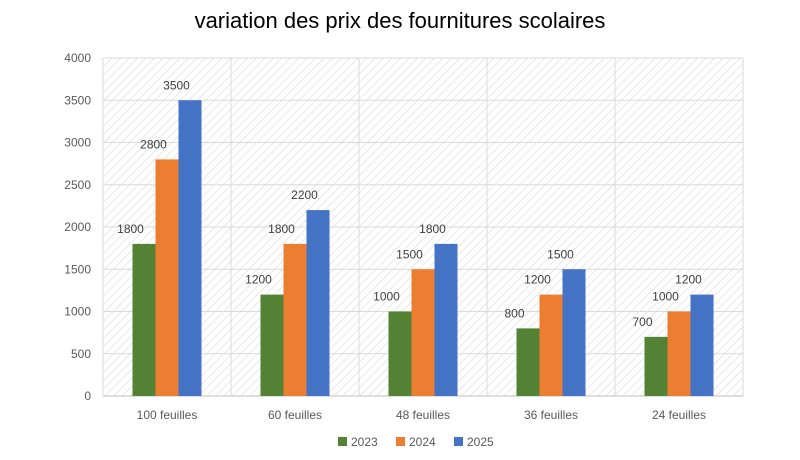 This screenshot has width=800, height=460. I want to click on y-tick-label: 2000, so click(77, 227).